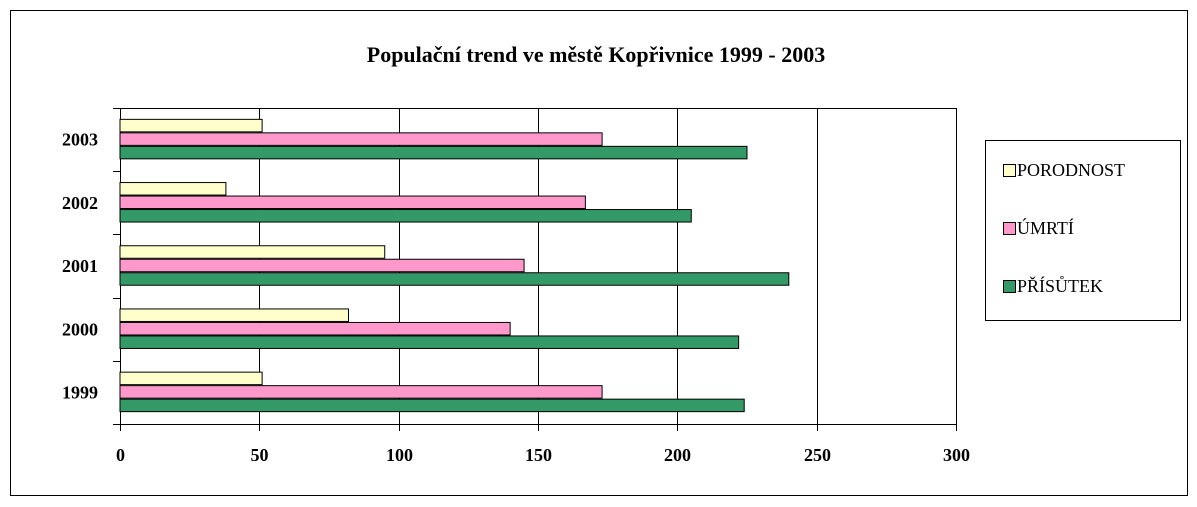  What do you see at coordinates (80, 329) in the screenshot?
I see `y-tick-label: 2000` at bounding box center [80, 329].